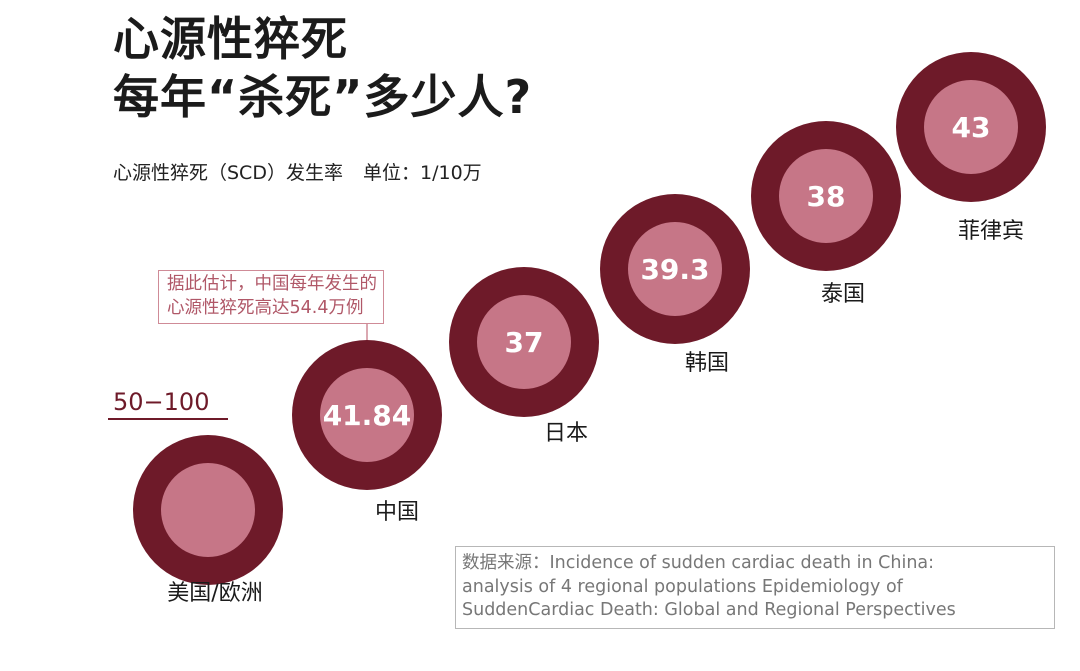 The image size is (1080, 671). I want to click on bubble-5-inner, so click(971, 127).